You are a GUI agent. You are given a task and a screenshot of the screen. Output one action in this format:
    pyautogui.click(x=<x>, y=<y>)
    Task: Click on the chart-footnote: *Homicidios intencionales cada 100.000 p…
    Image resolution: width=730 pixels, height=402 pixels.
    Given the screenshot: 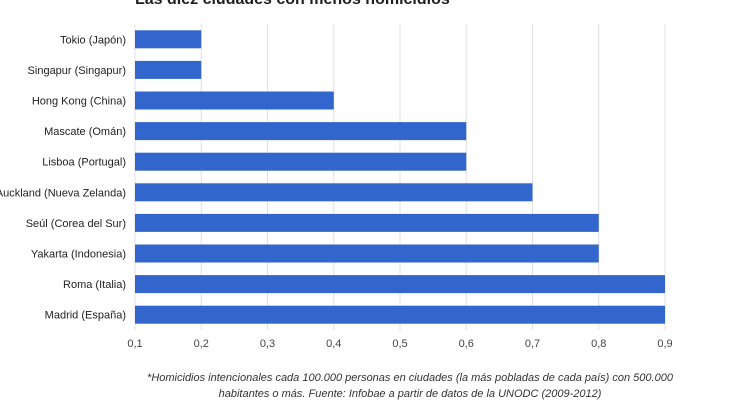 What is the action you would take?
    pyautogui.click(x=410, y=386)
    